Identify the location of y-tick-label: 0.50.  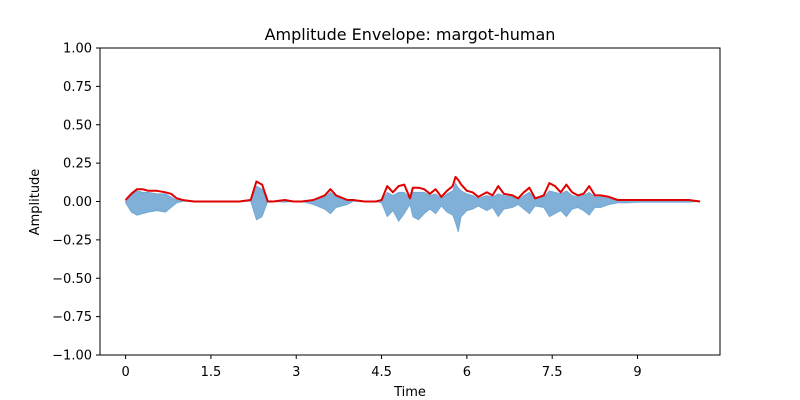
(77, 125).